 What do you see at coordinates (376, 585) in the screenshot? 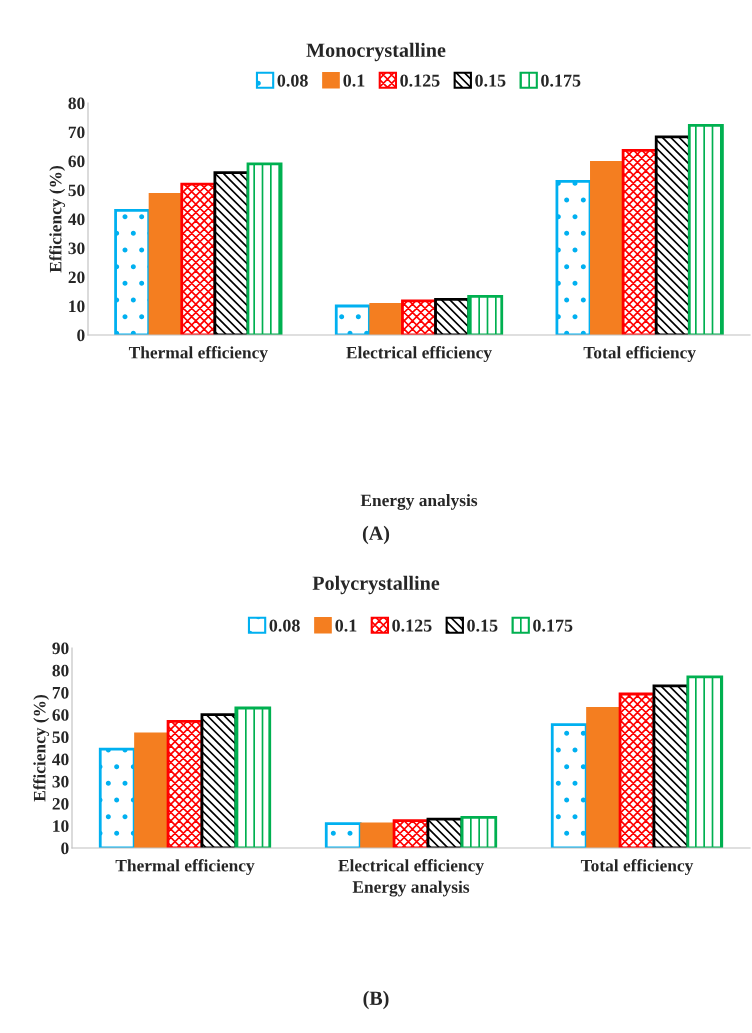
I see `chart-title: Polycrystalline` at bounding box center [376, 585].